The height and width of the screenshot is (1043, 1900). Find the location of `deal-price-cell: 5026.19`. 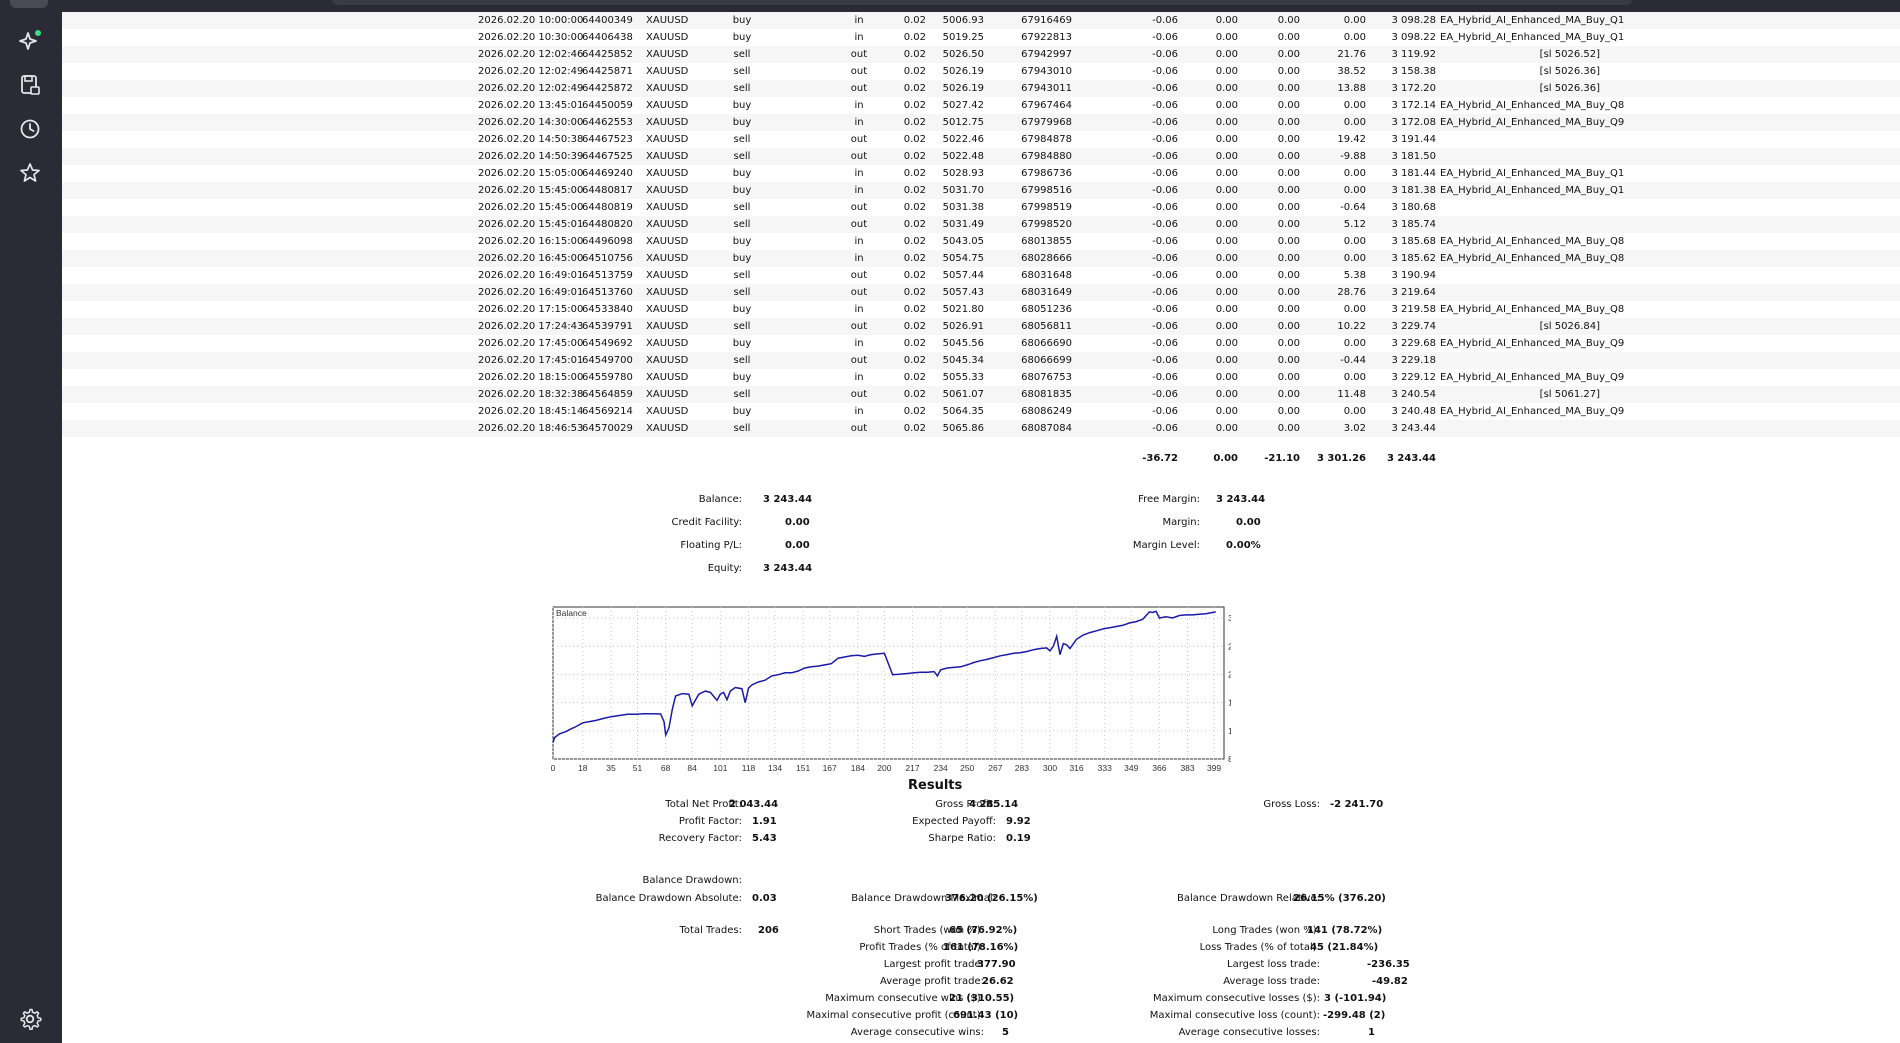

deal-price-cell: 5026.19 is located at coordinates (963, 88).